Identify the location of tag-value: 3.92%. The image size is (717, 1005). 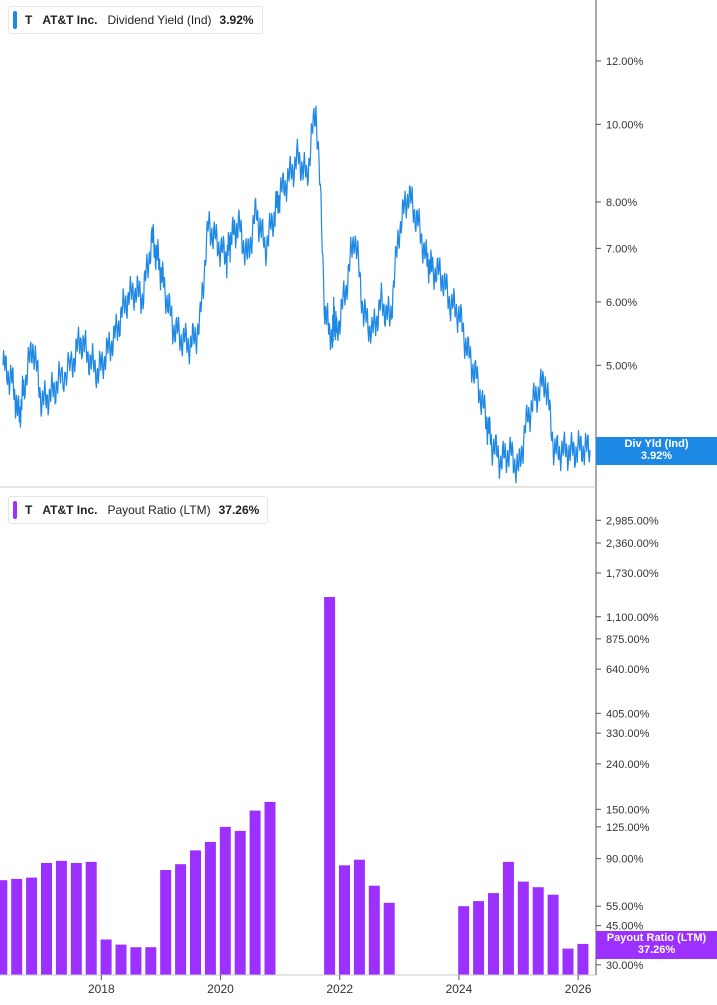
(656, 455).